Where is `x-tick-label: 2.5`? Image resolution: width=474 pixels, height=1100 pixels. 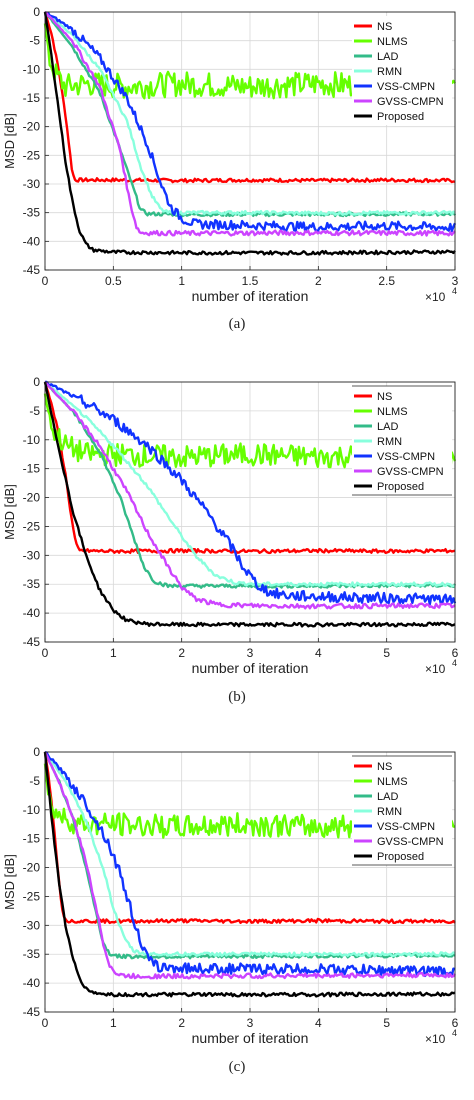
x-tick-label: 2.5 is located at coordinates (386, 281).